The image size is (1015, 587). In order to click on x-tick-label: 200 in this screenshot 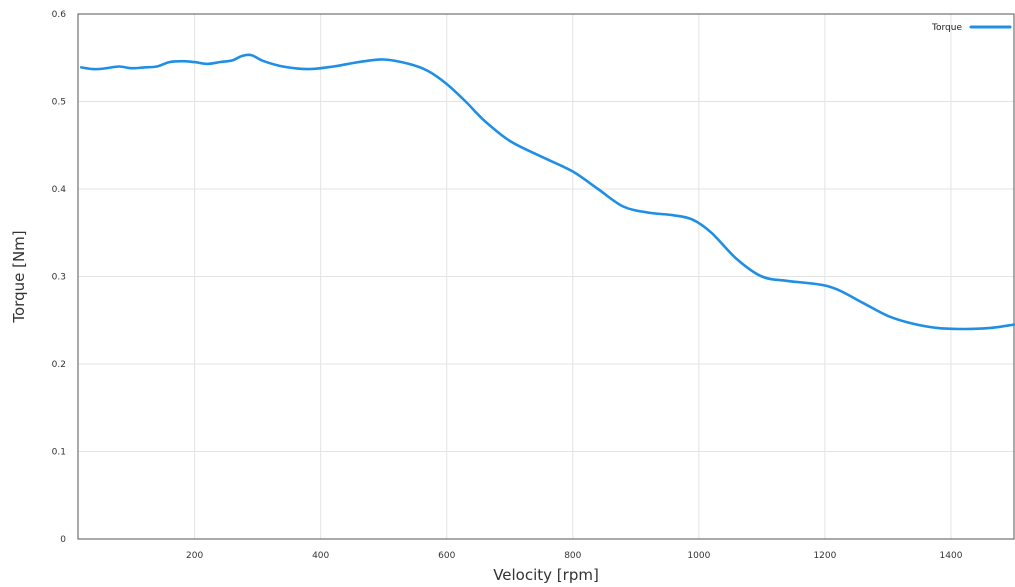, I will do `click(194, 556)`.